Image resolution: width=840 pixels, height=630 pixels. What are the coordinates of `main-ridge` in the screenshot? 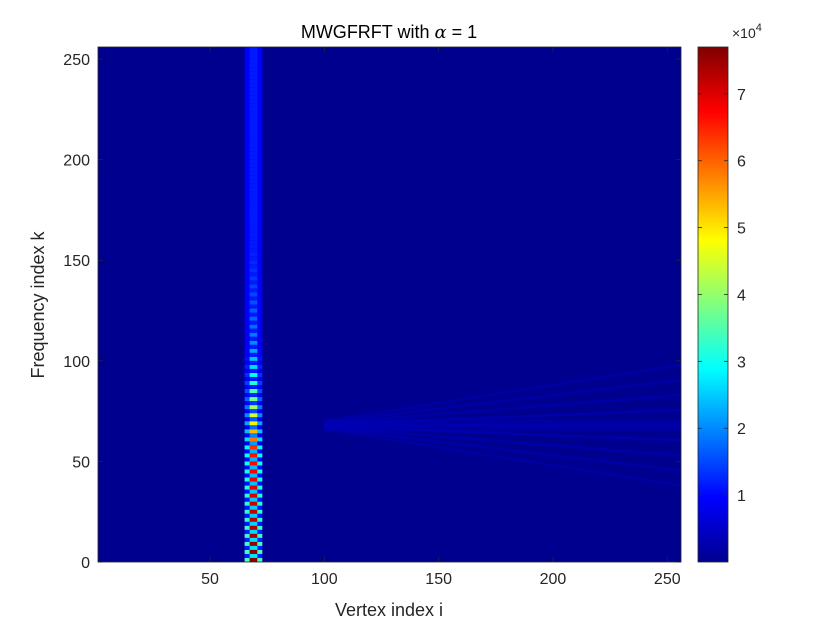 It's located at (253, 304).